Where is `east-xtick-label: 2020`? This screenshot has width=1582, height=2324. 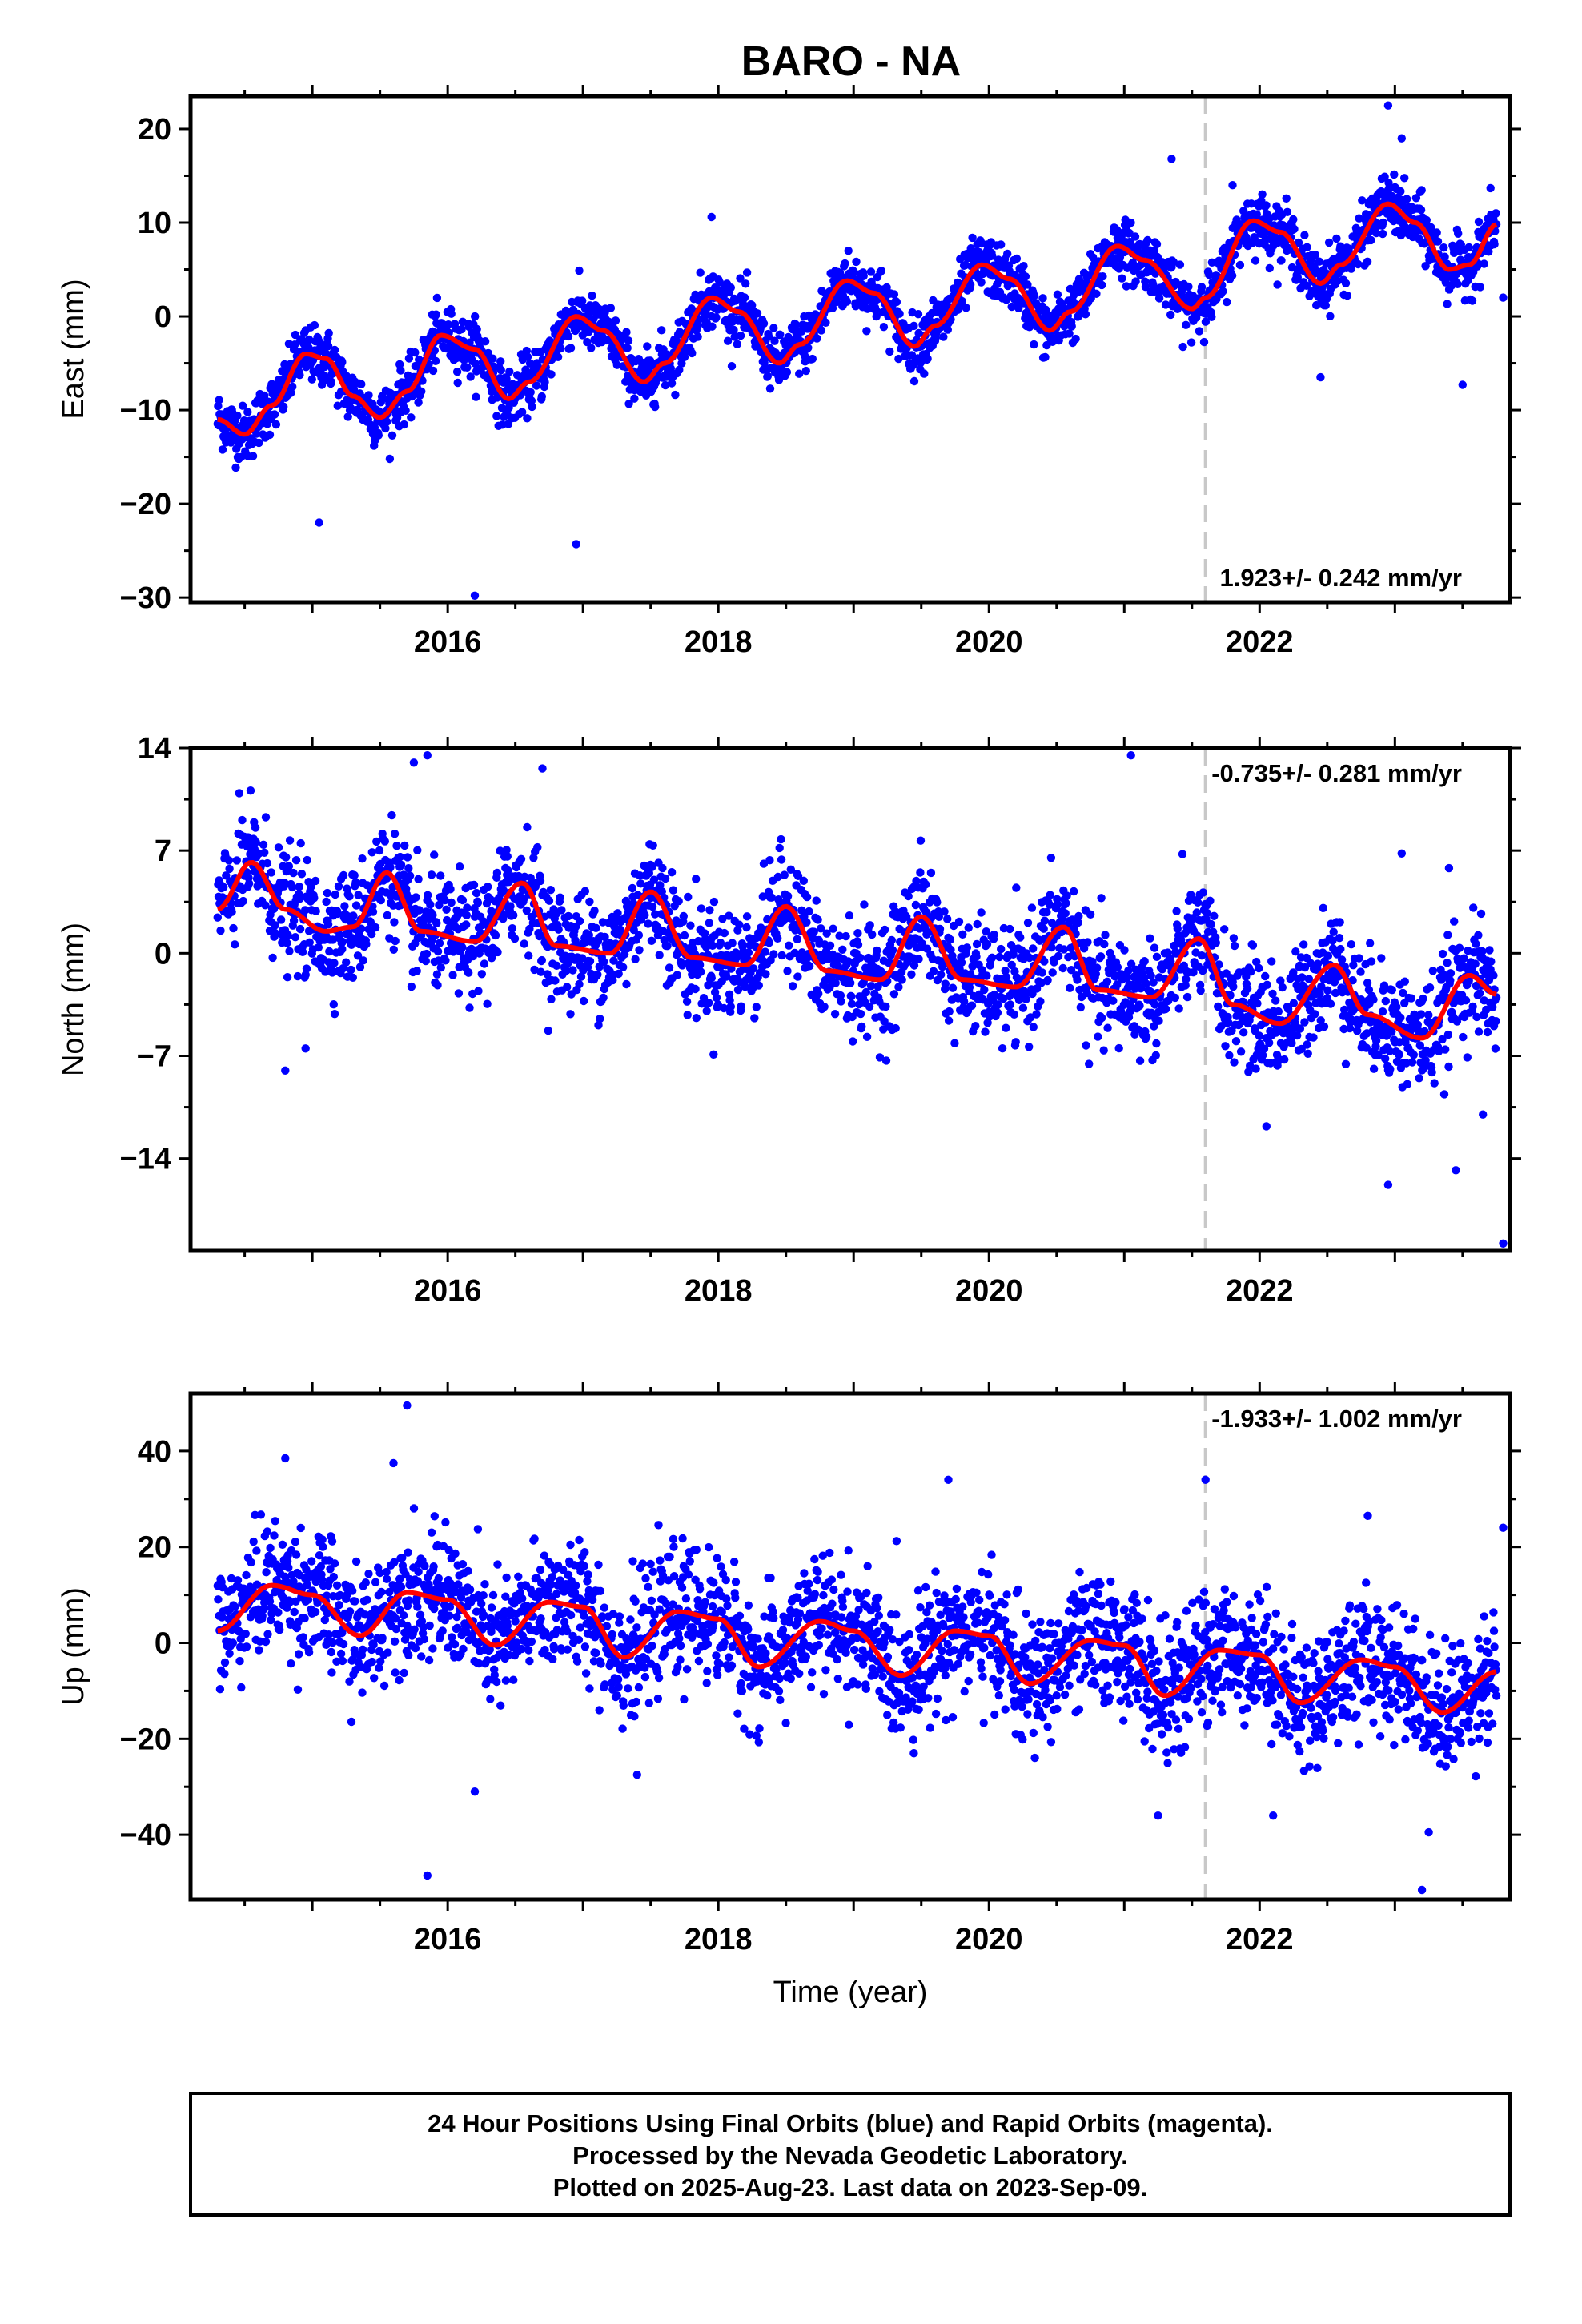 east-xtick-label: 2020 is located at coordinates (989, 642).